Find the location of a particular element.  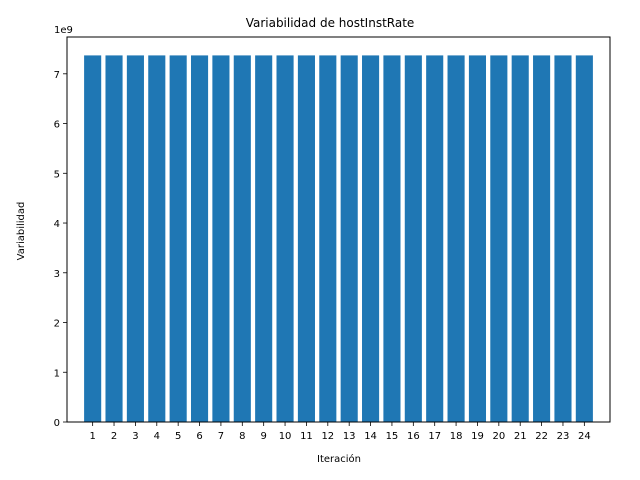

x-tick-label: 23 is located at coordinates (563, 436).